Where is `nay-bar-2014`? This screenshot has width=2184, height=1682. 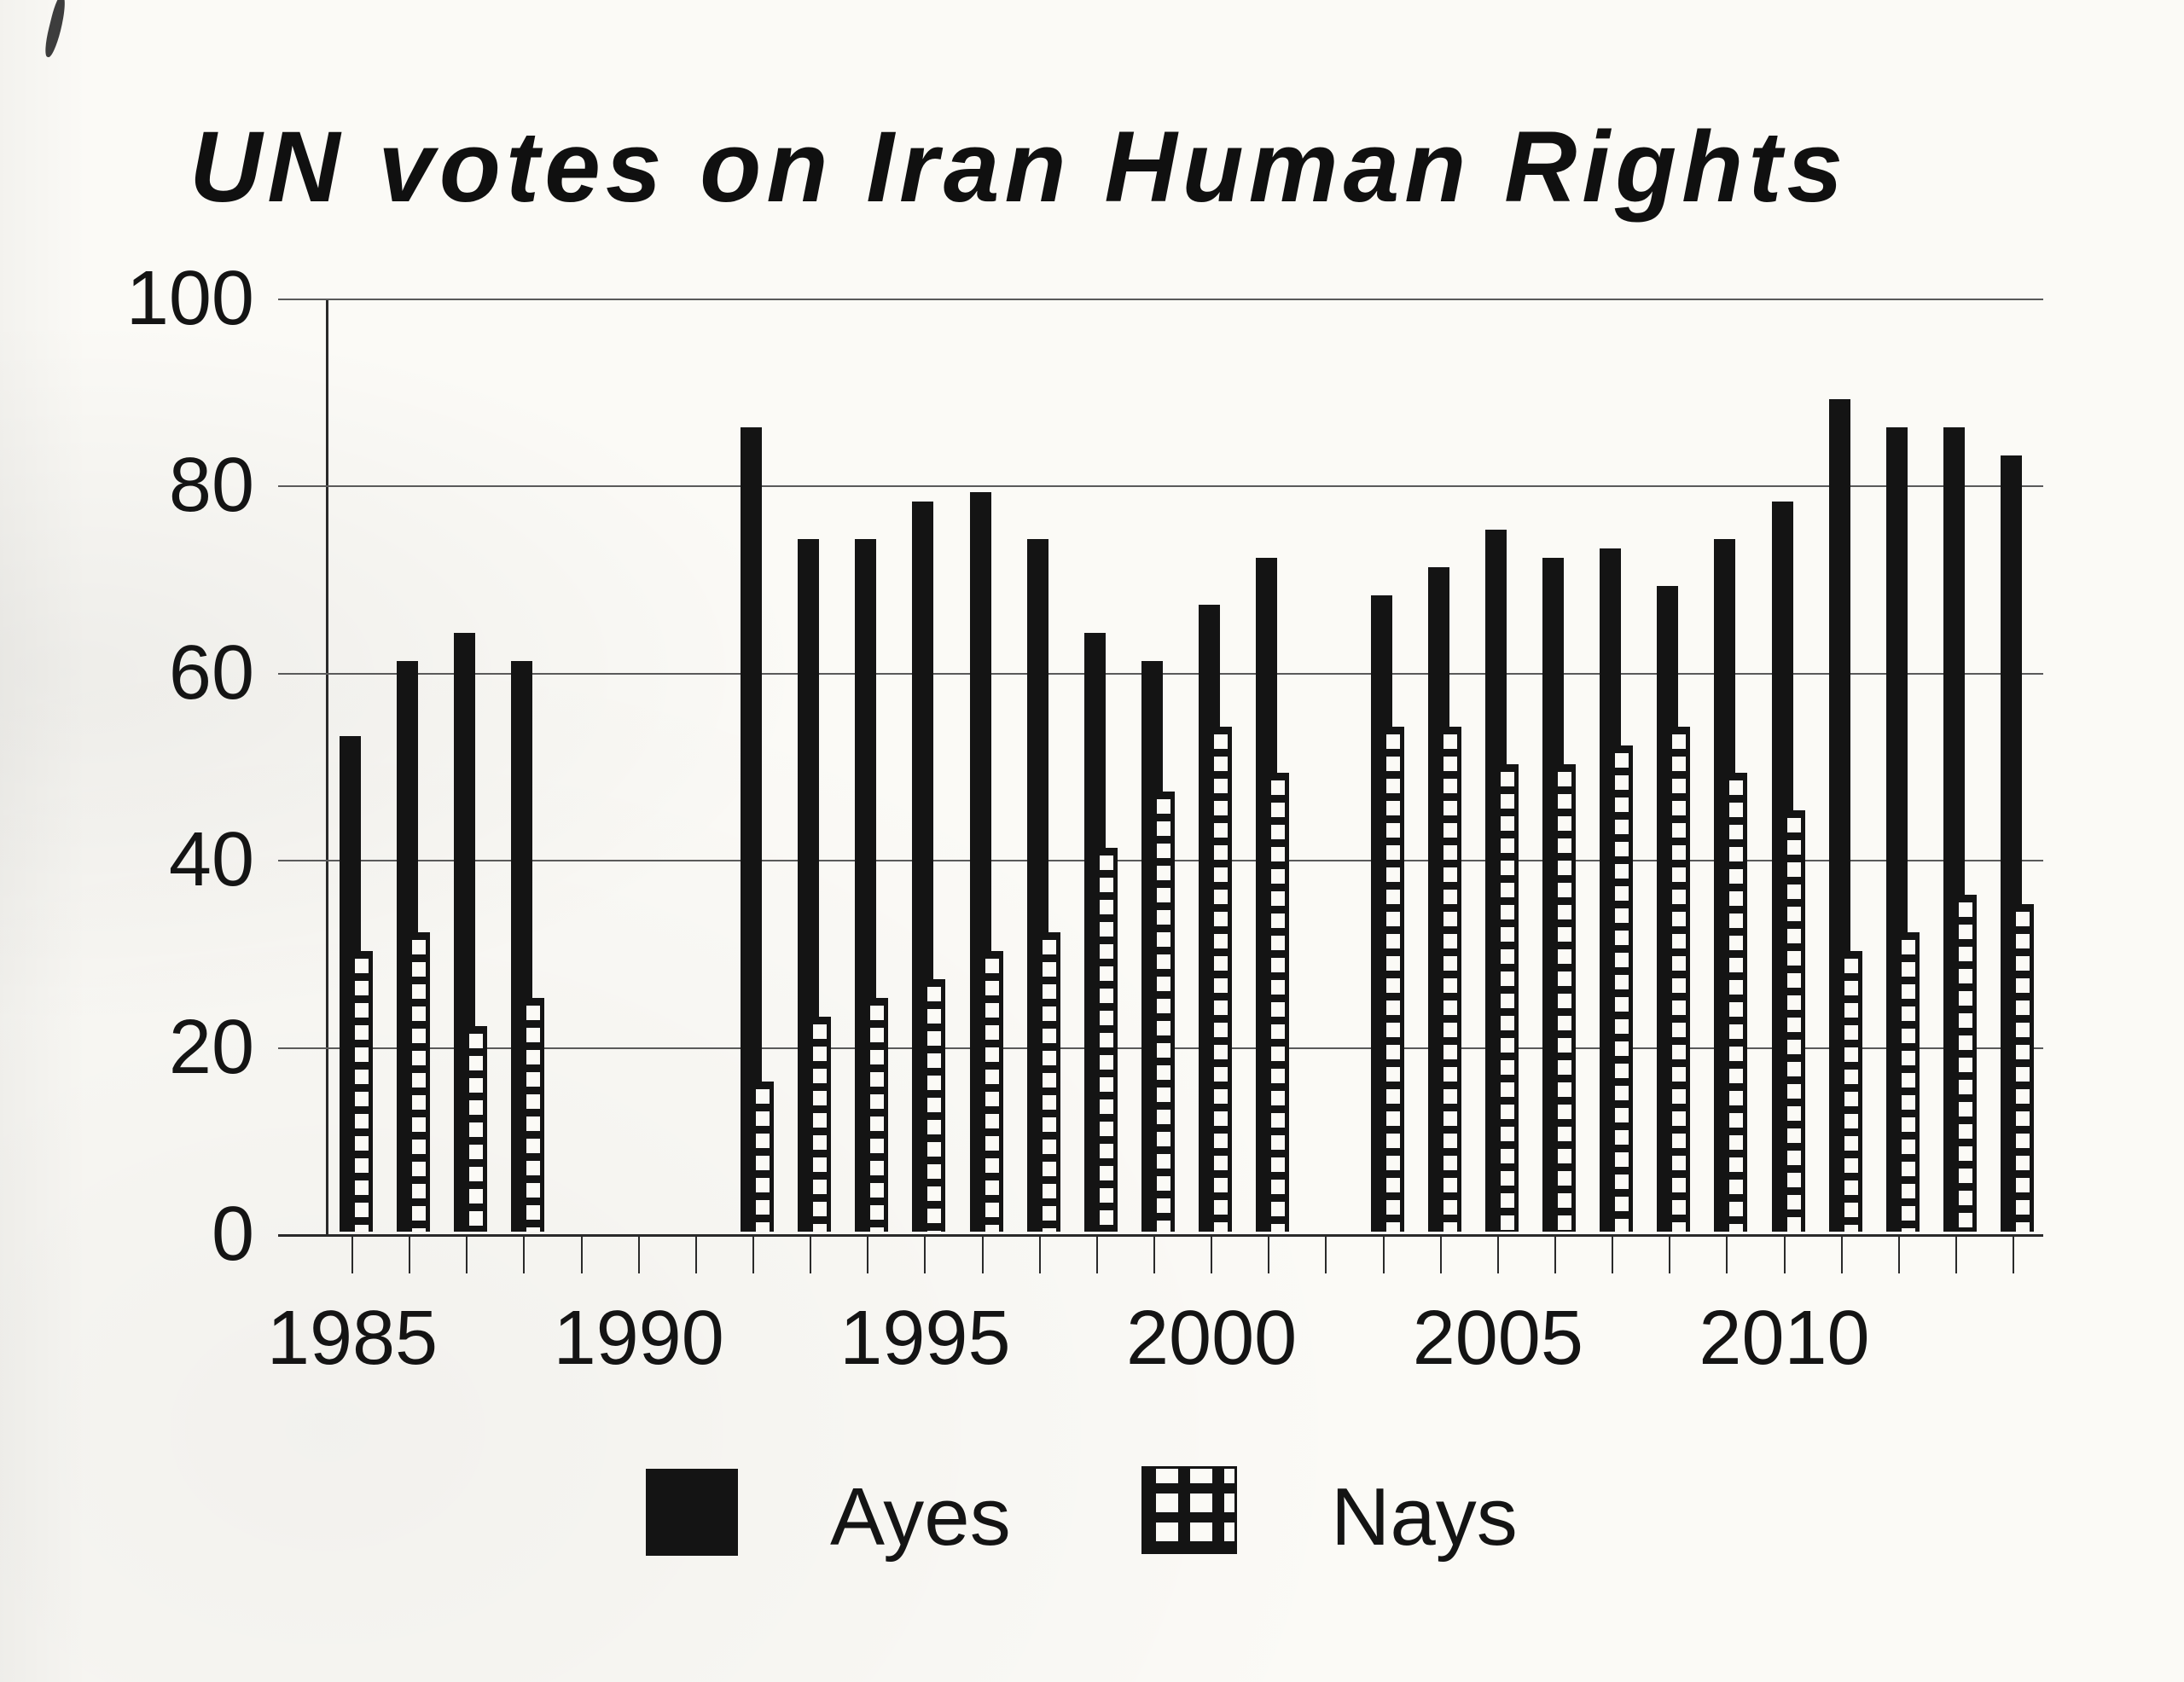 nay-bar-2014 is located at coordinates (2024, 1068).